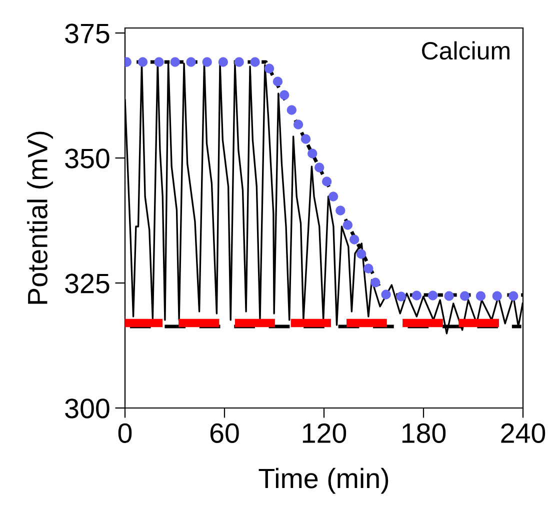 This screenshot has height=527, width=554. Describe the element at coordinates (125, 433) in the screenshot. I see `x-tick-label: 0` at that location.